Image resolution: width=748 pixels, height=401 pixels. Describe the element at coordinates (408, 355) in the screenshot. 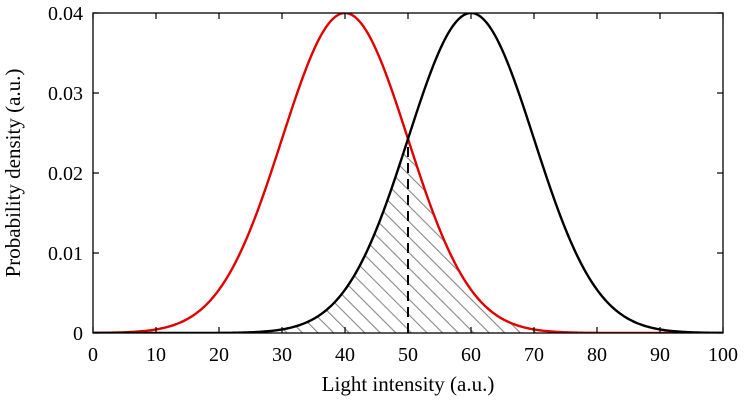

I see `x-tick-label: 50` at that location.